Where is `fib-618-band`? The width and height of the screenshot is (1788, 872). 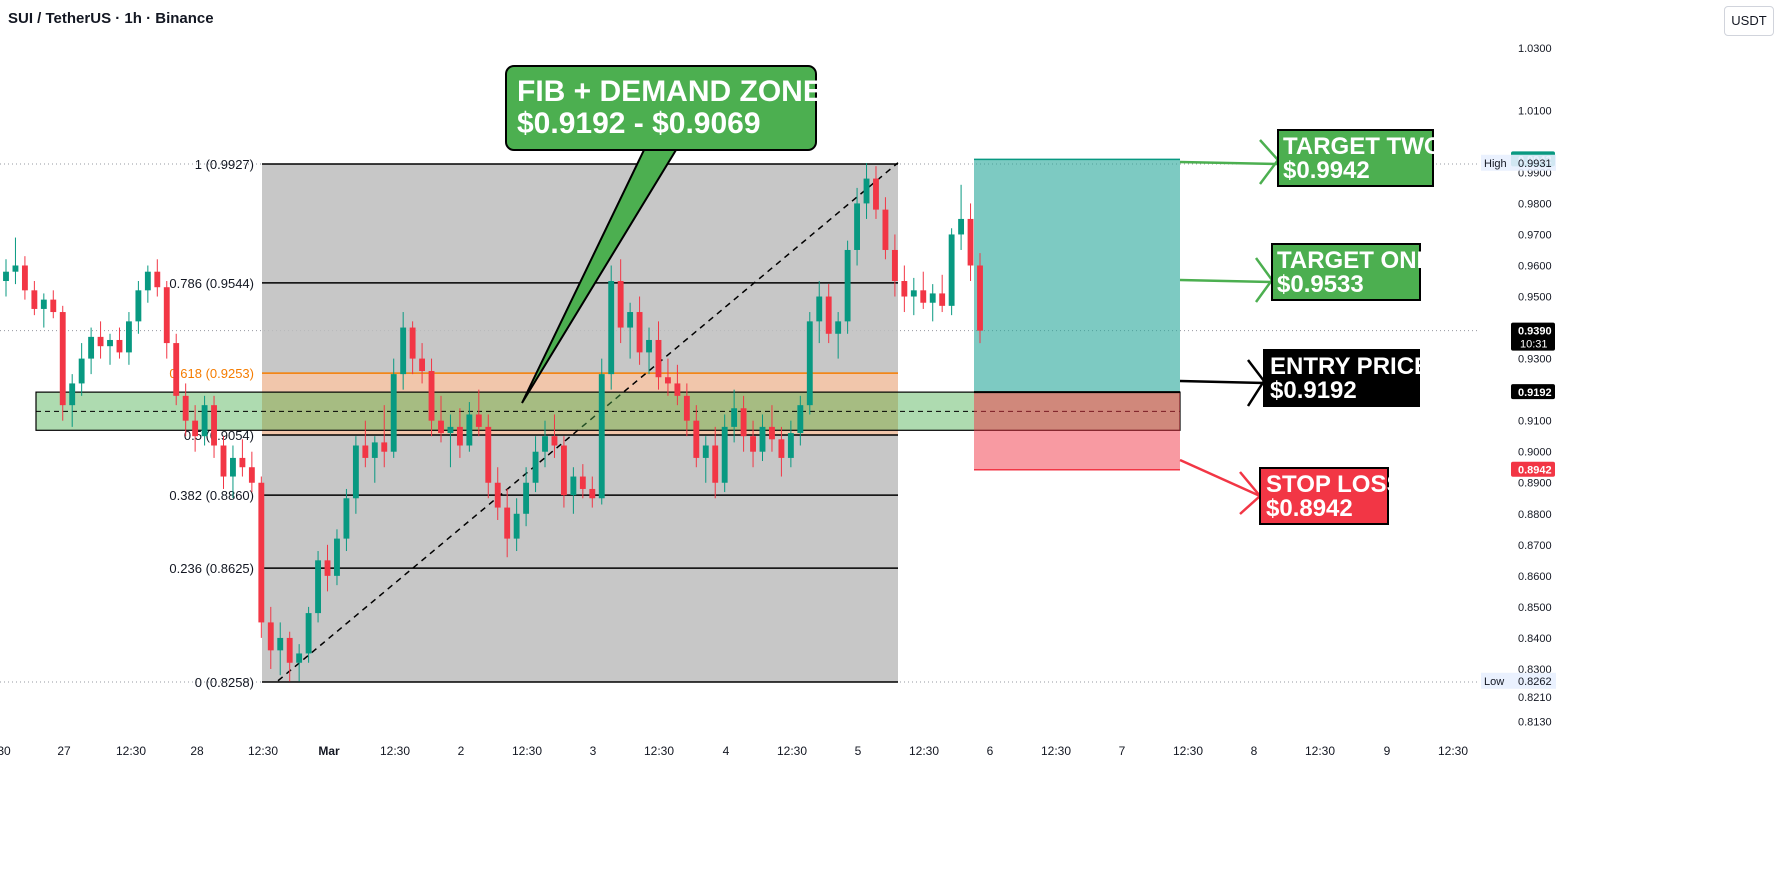 fib-618-band is located at coordinates (580, 404).